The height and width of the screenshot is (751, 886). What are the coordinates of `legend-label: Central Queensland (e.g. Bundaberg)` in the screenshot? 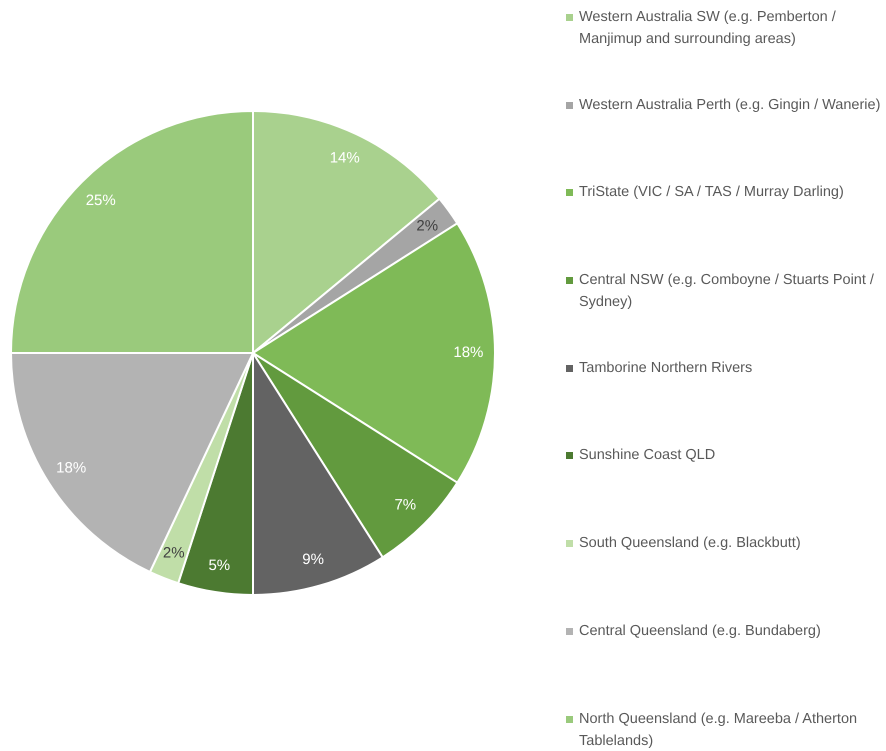 It's located at (700, 631).